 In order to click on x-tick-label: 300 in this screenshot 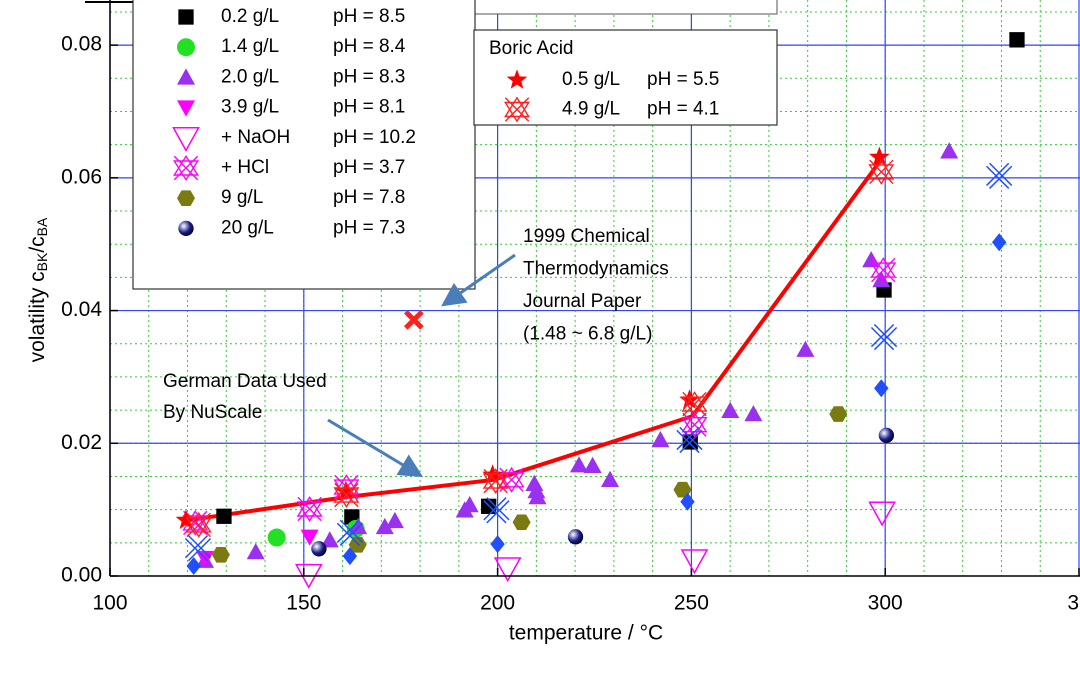, I will do `click(885, 603)`.